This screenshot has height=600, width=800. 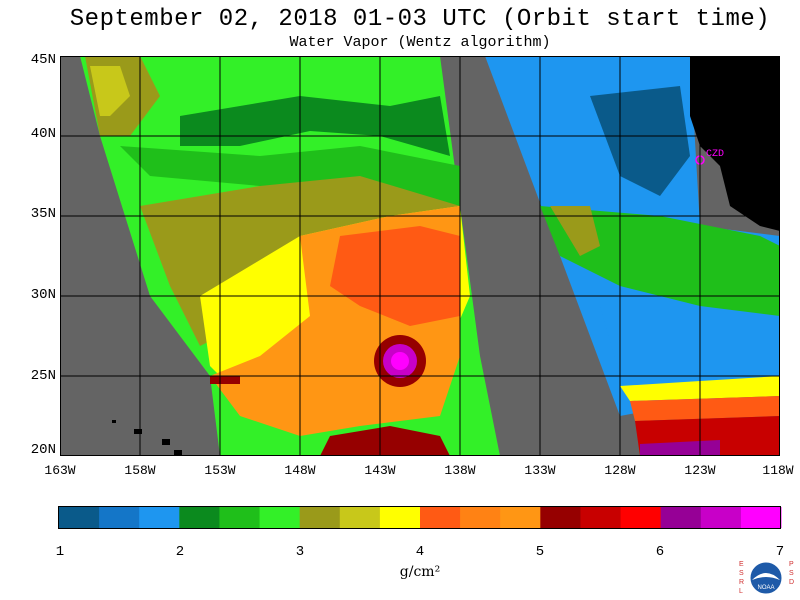 I want to click on logo-center-text: NOAA, so click(x=765, y=588).